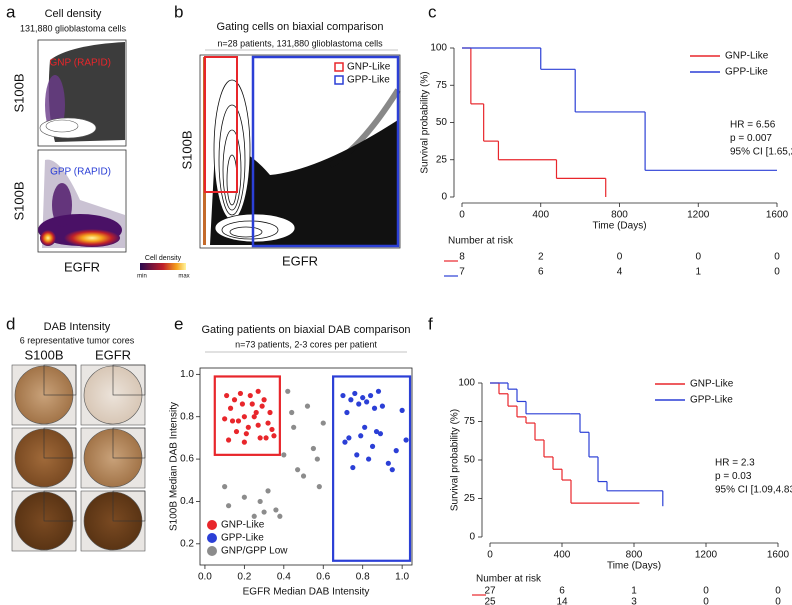 This screenshot has height=605, width=792. What do you see at coordinates (706, 555) in the screenshot?
I see `x-tick-label: 1200` at bounding box center [706, 555].